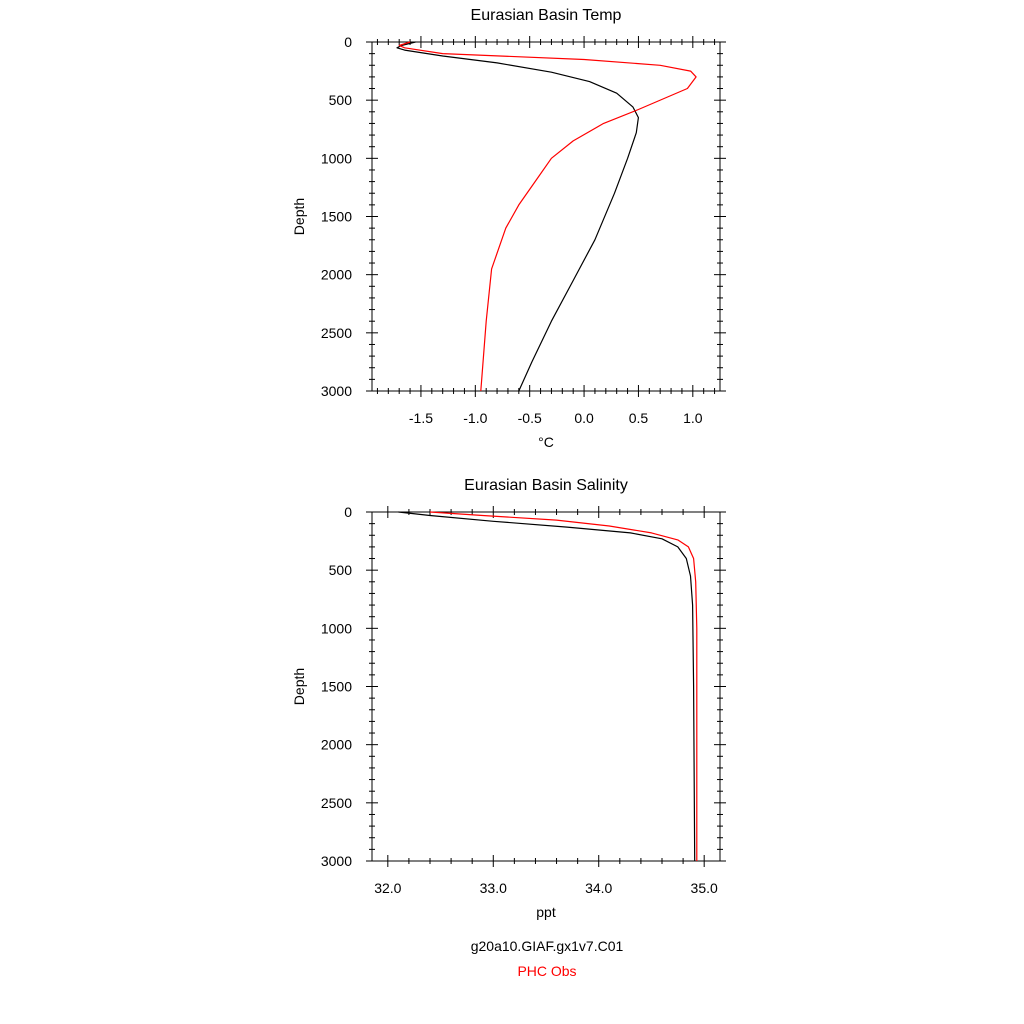 This screenshot has height=1024, width=1024. What do you see at coordinates (546, 485) in the screenshot?
I see `chart-title: Eurasian Basin Salinity` at bounding box center [546, 485].